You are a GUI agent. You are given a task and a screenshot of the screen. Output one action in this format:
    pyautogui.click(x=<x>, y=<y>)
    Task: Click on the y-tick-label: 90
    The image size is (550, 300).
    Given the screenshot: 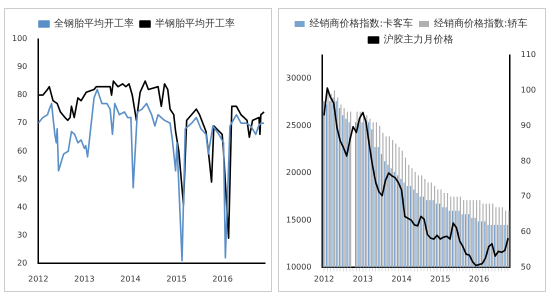 What is the action you would take?
    pyautogui.click(x=22, y=67)
    